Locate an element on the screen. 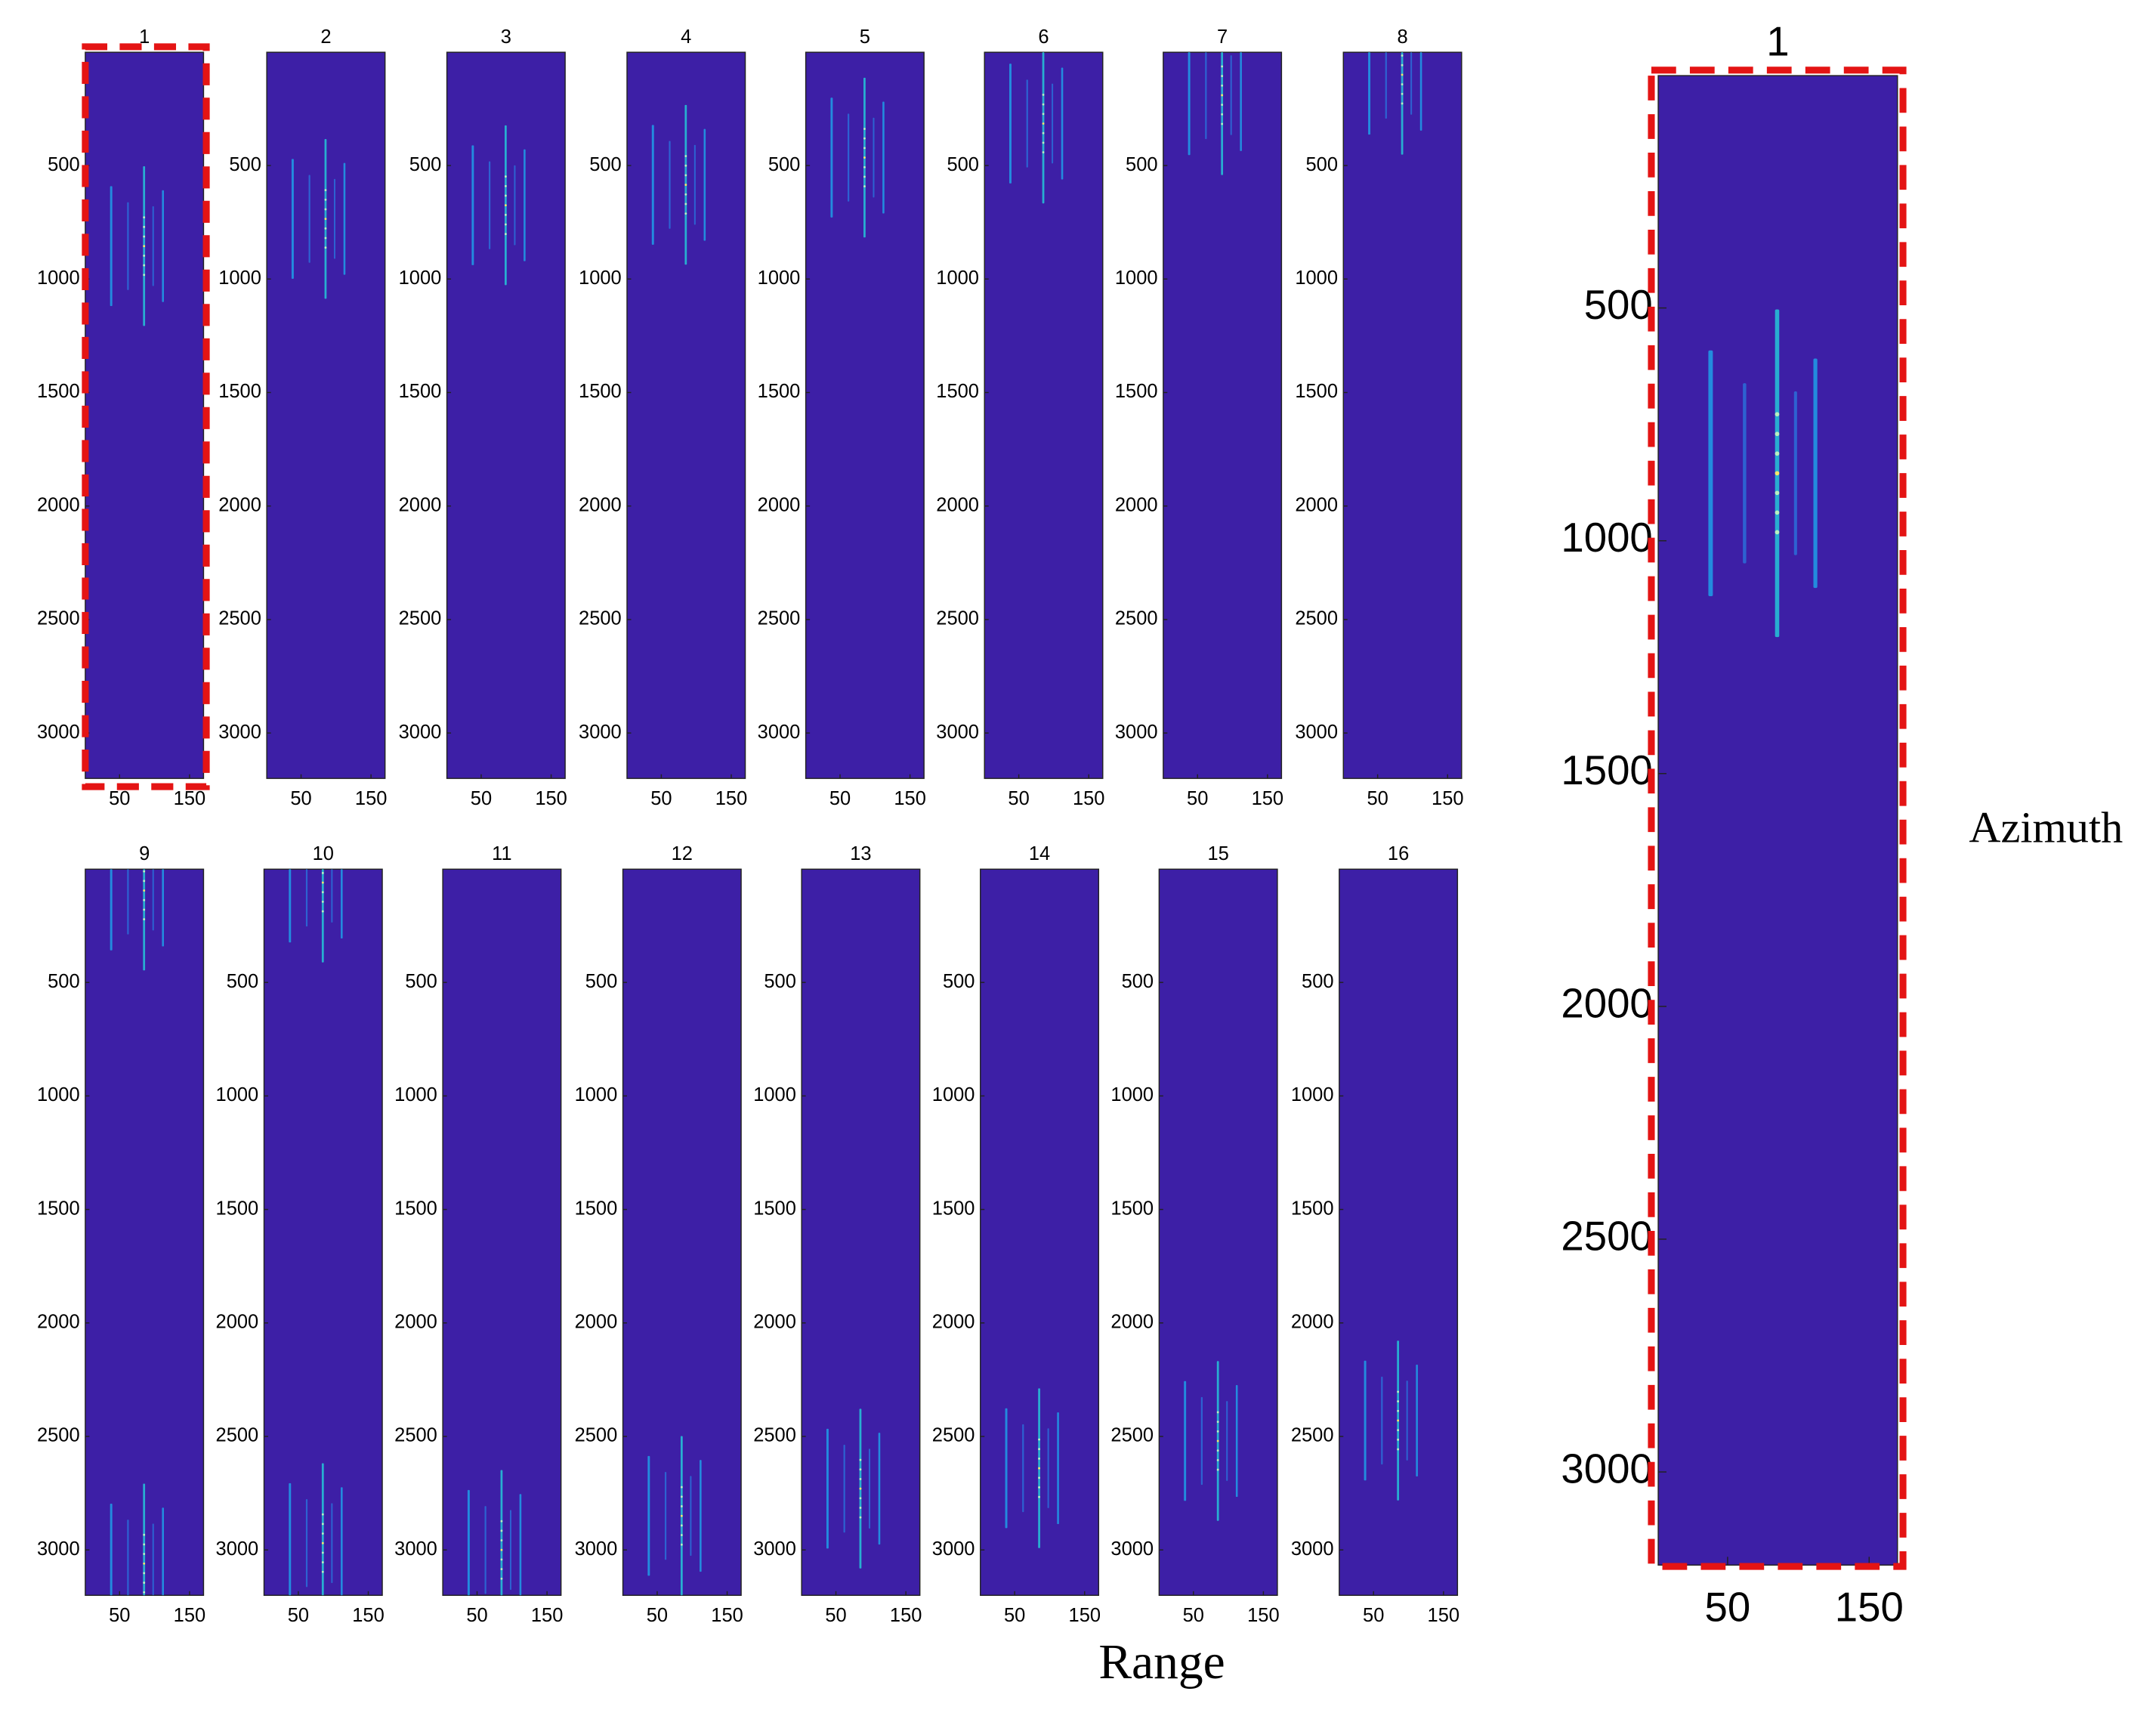 The width and height of the screenshot is (2156, 1716). panel-title: 3 is located at coordinates (506, 37).